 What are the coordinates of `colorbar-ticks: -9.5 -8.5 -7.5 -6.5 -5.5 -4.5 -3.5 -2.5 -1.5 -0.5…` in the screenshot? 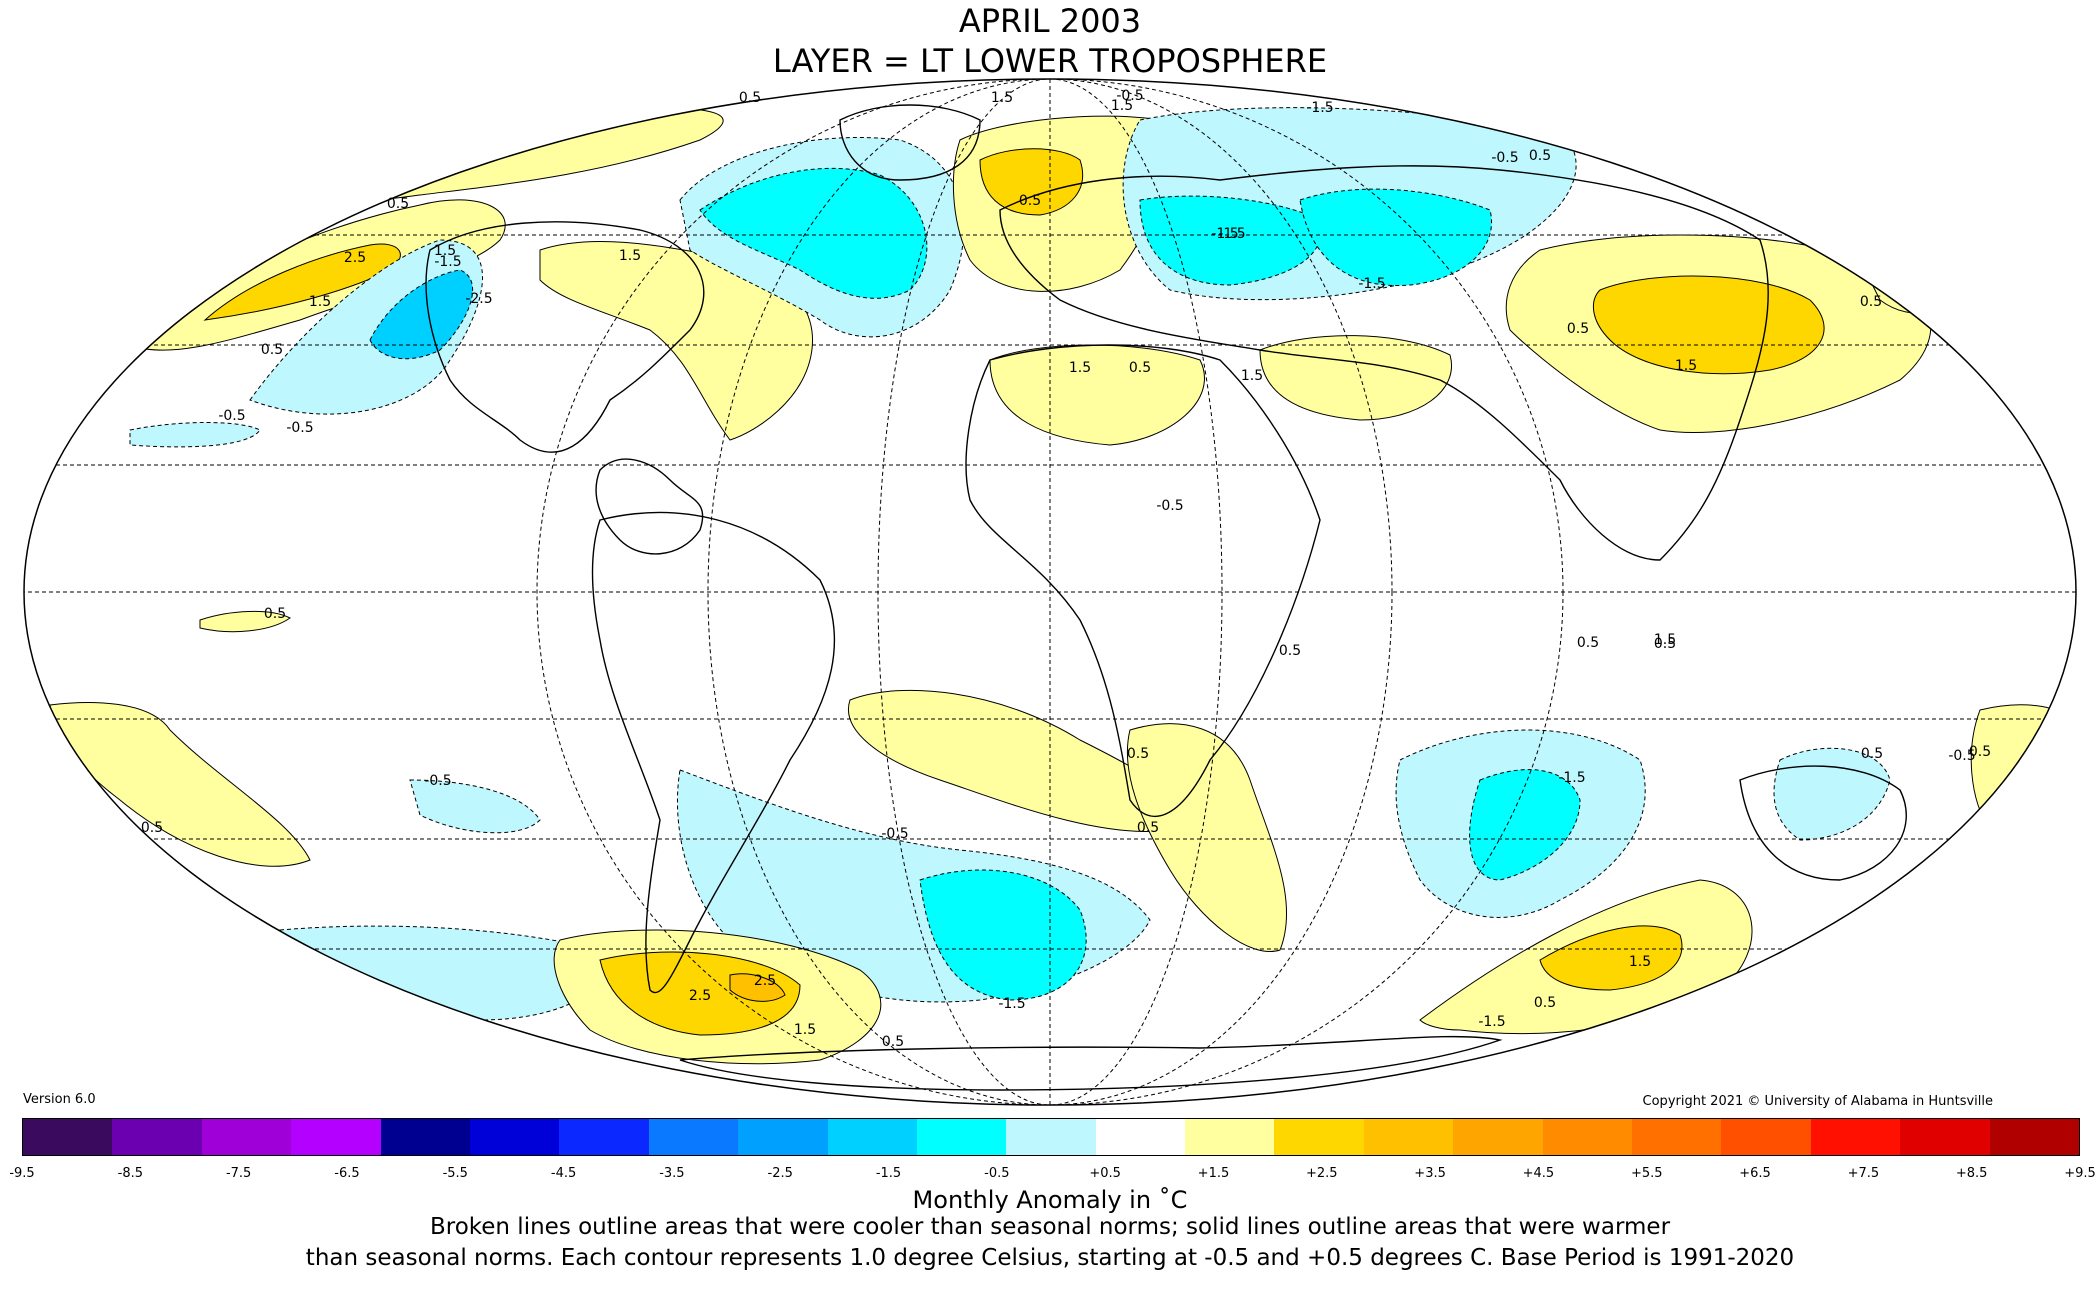 It's located at (1050, 1176).